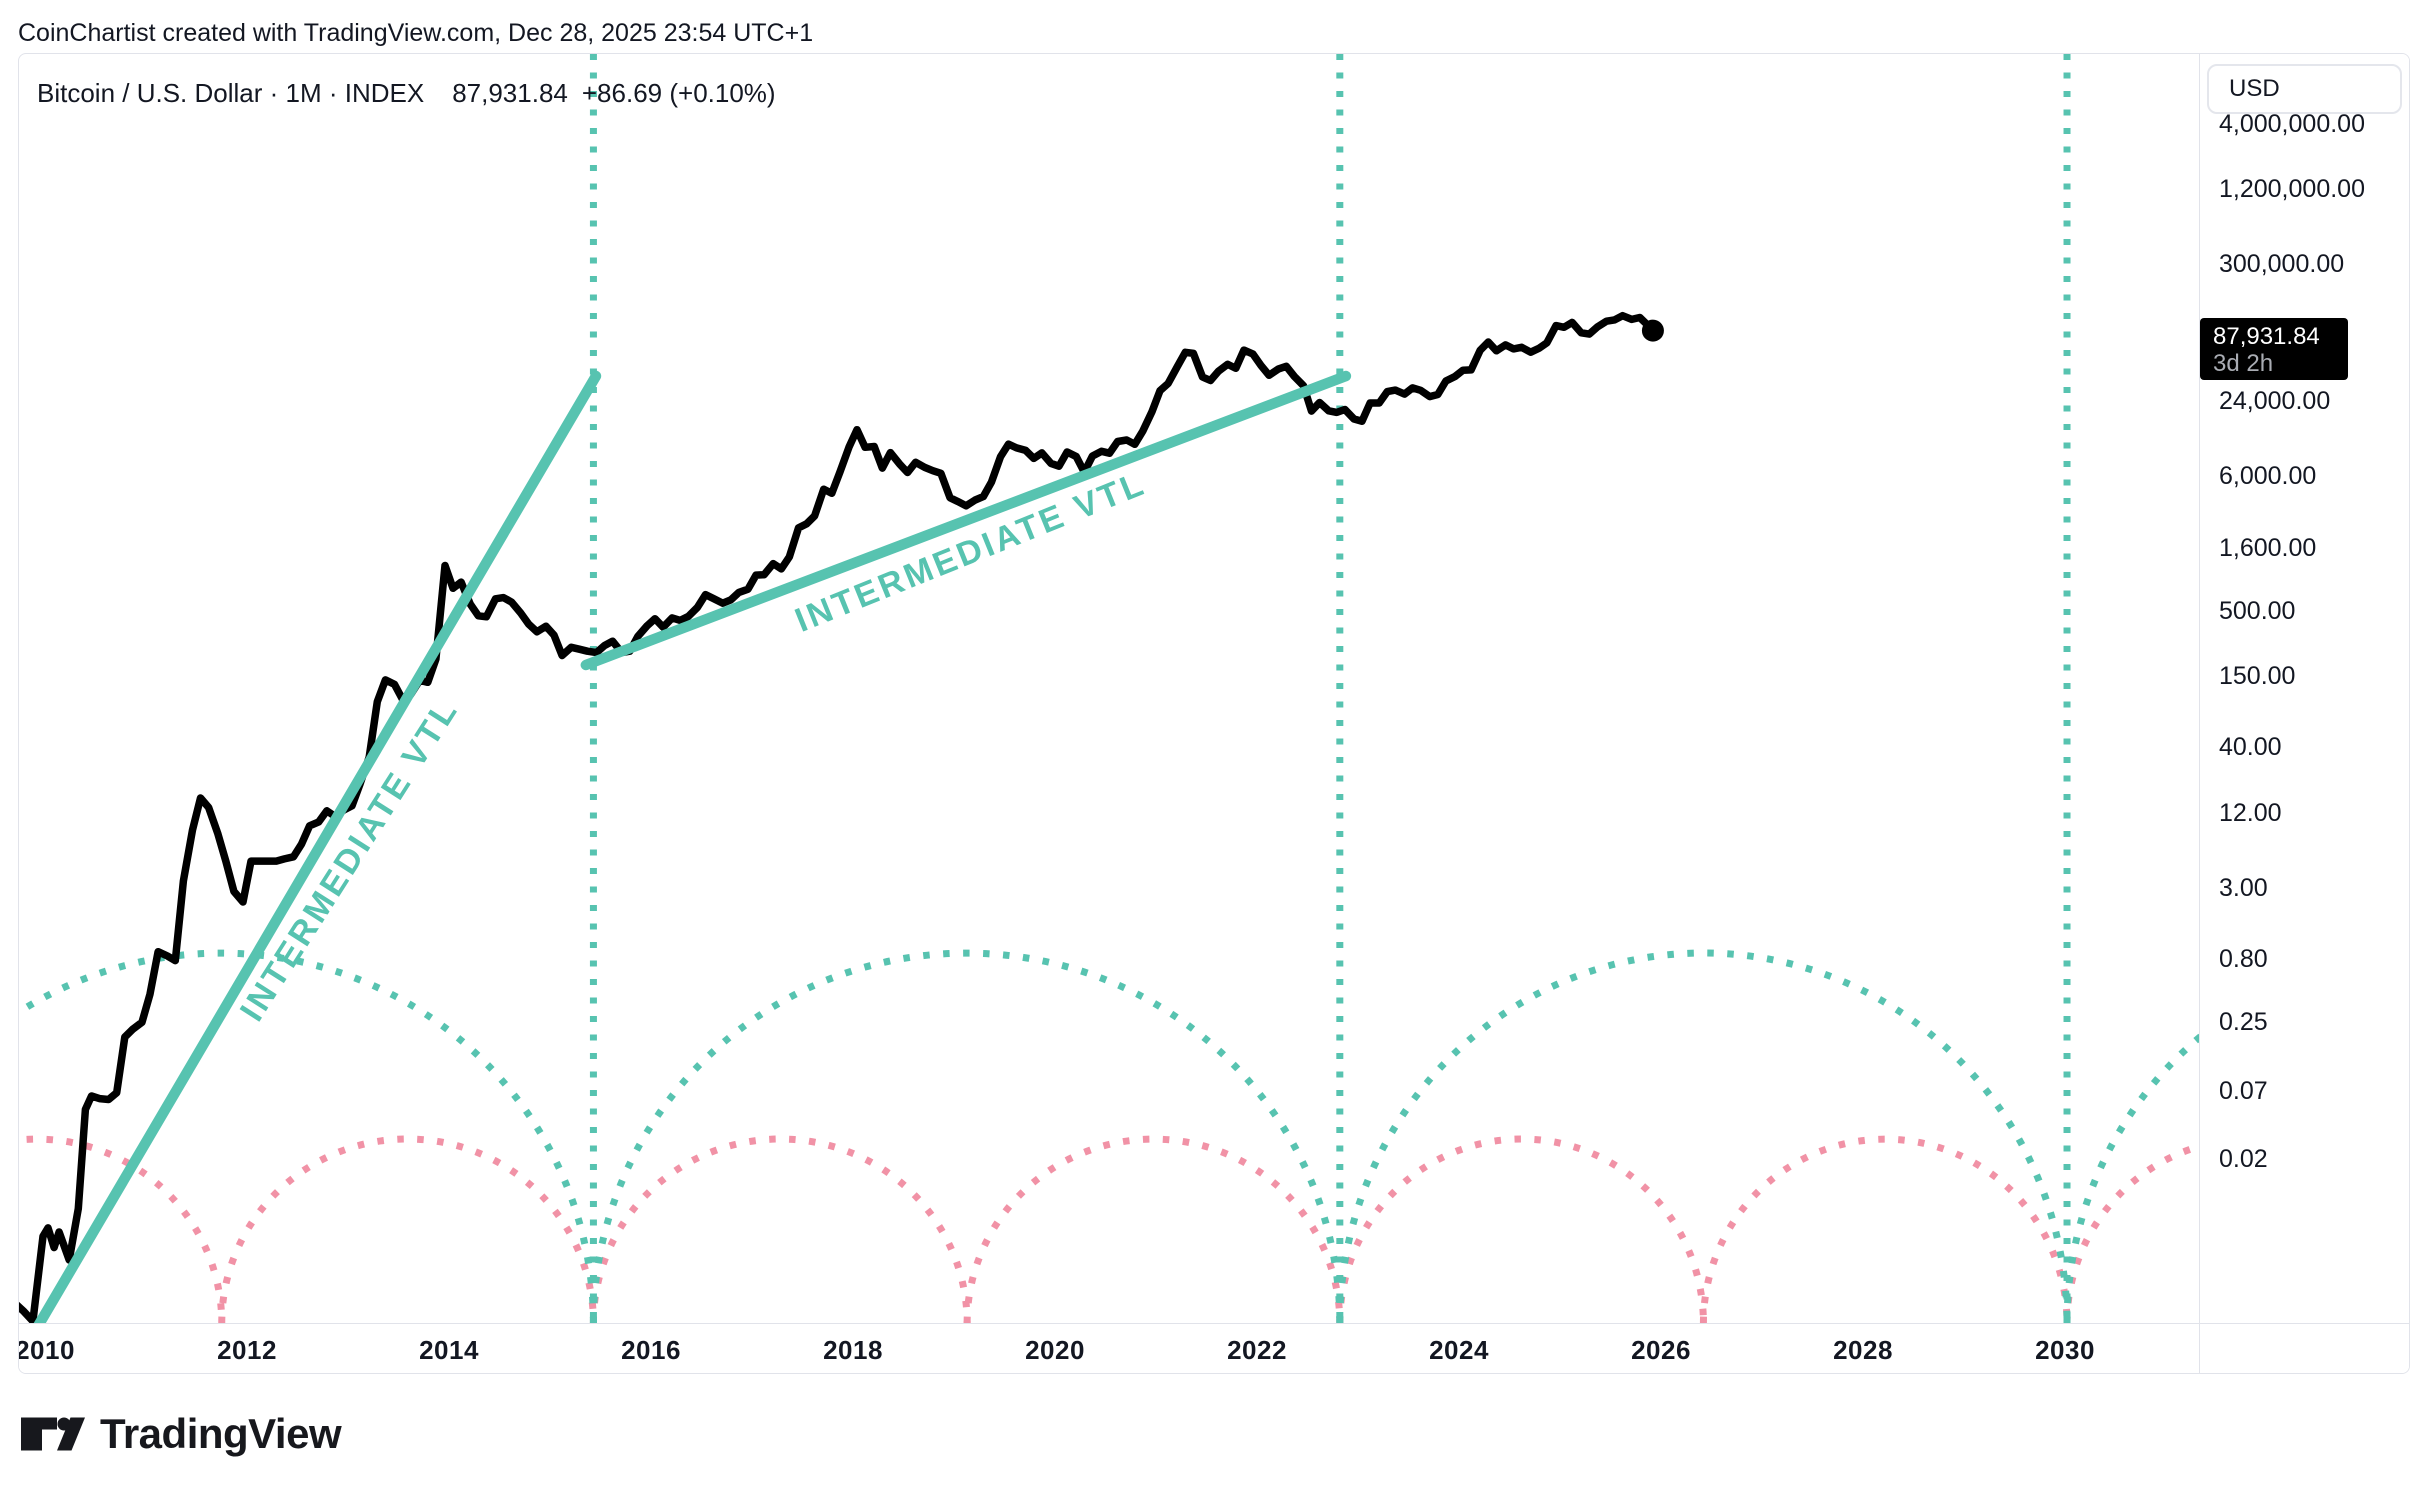  Describe the element at coordinates (1661, 1350) in the screenshot. I see `time-scale-label: 2026` at that location.